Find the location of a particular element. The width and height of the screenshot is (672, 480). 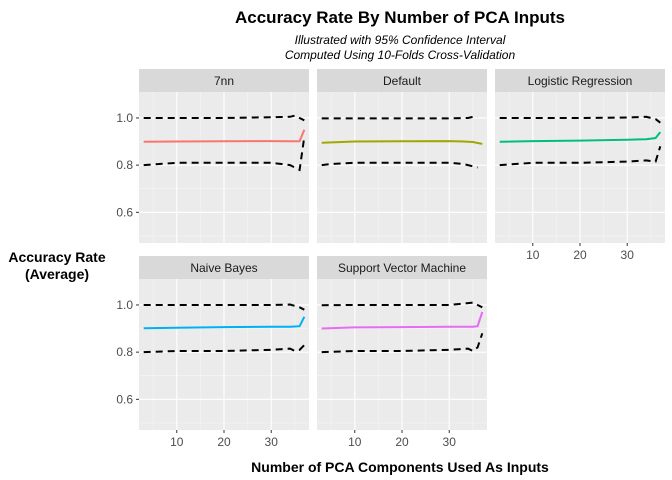

panel-naive-bayes: Naive Bayes 0.6 0.8 1.0 10 20 30 is located at coordinates (212, 352).